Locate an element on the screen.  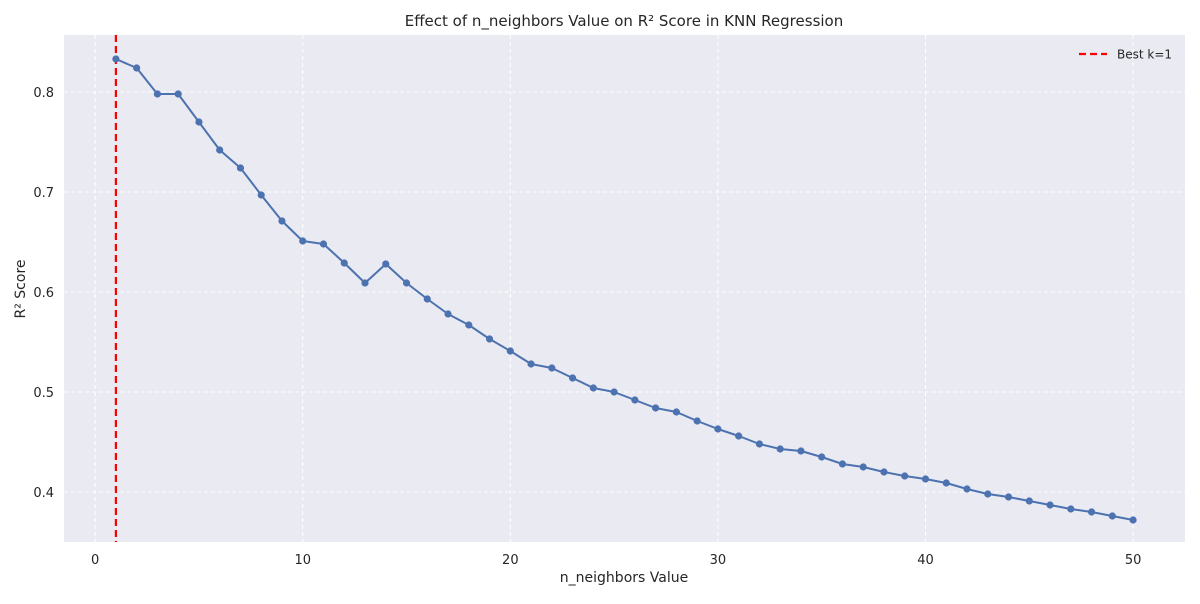
legend: Best k=1 is located at coordinates (1125, 55).